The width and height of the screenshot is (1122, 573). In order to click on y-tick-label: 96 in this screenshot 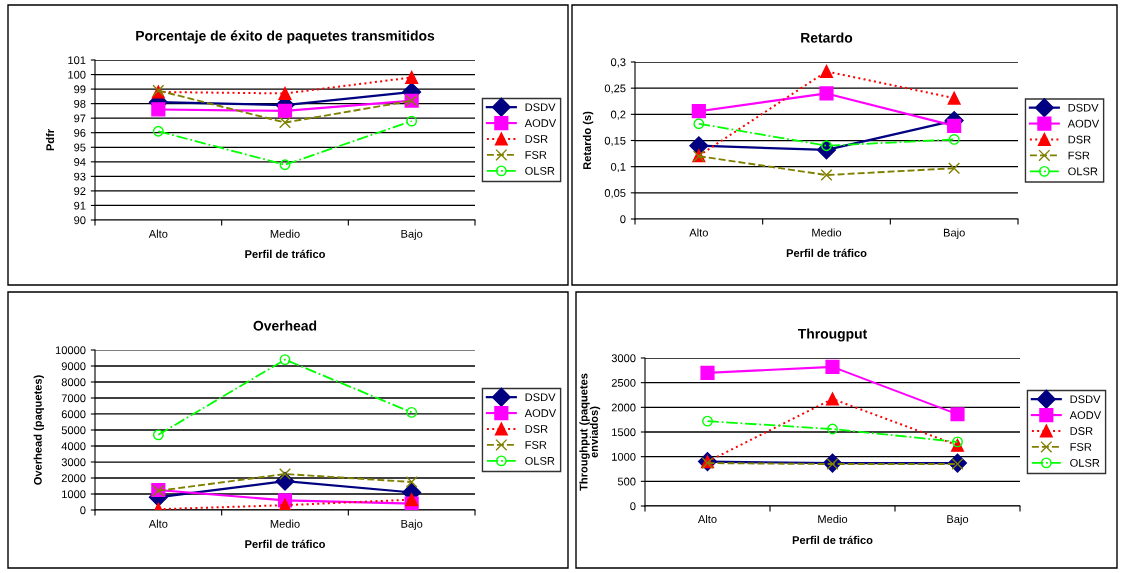, I will do `click(80, 132)`.